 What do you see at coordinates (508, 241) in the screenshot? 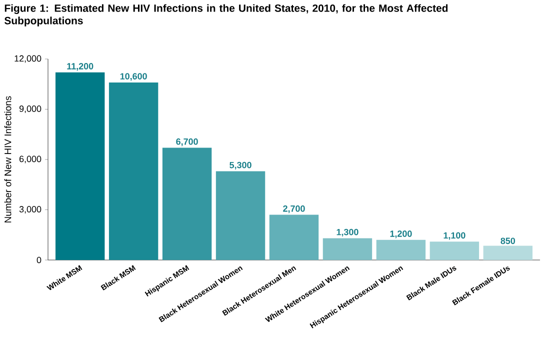
I see `data-label: 850` at bounding box center [508, 241].